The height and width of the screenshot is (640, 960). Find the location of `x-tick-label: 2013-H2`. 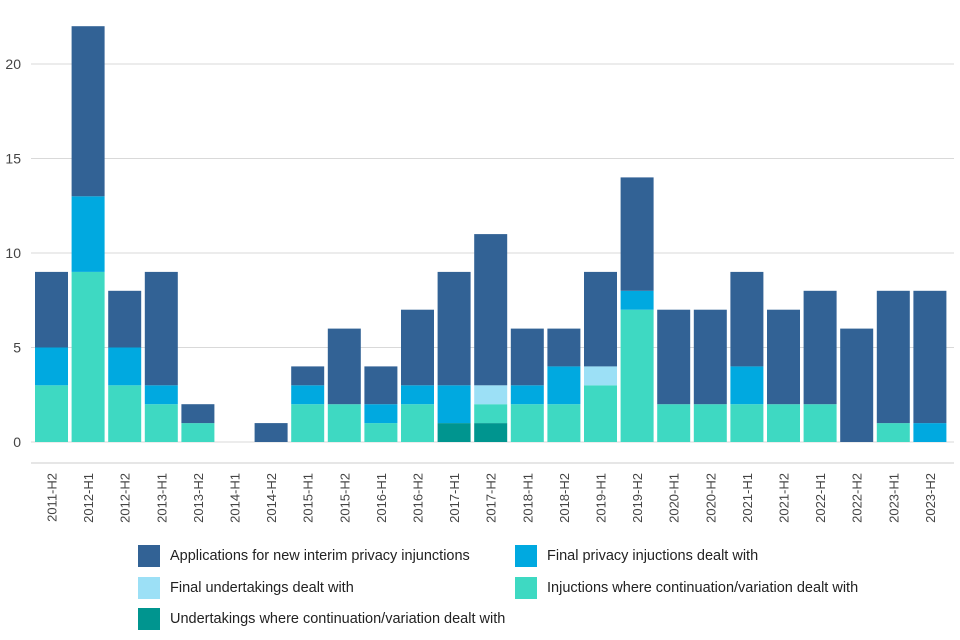

x-tick-label: 2013-H2 is located at coordinates (198, 498).